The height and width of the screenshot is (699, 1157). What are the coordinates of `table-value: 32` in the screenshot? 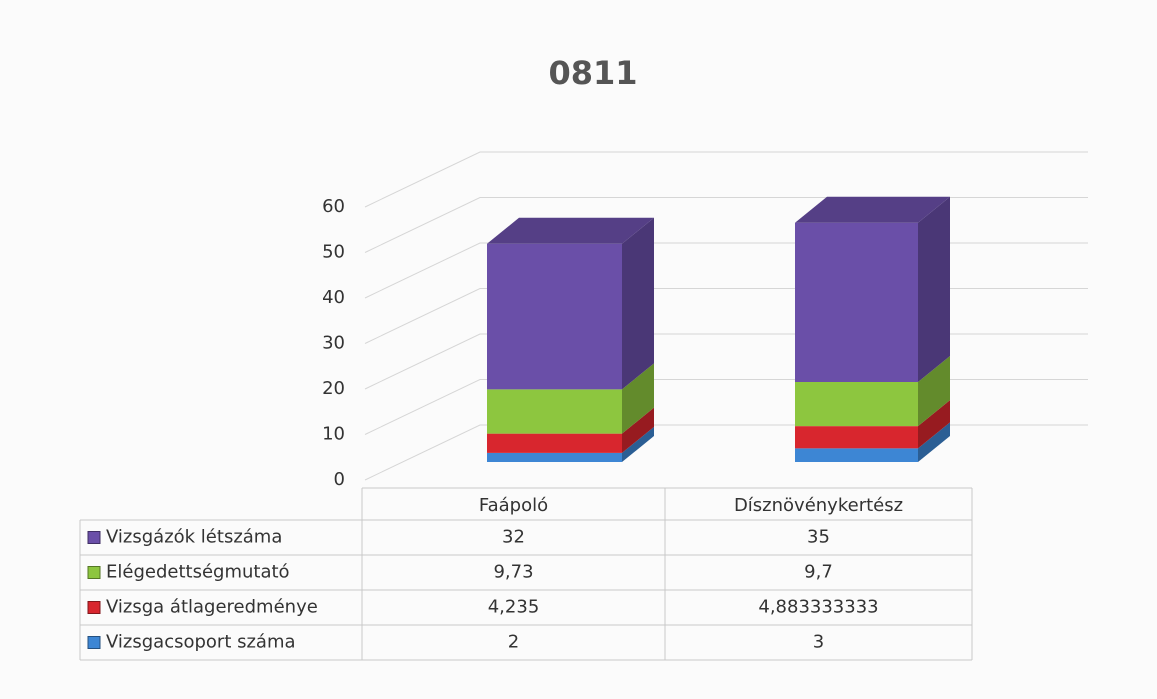 It's located at (513, 537).